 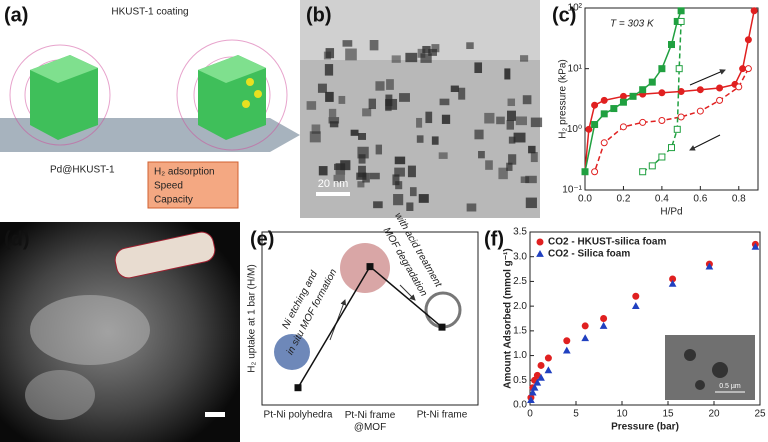 I want to click on y-tick-label: 3.0, so click(x=520, y=256).